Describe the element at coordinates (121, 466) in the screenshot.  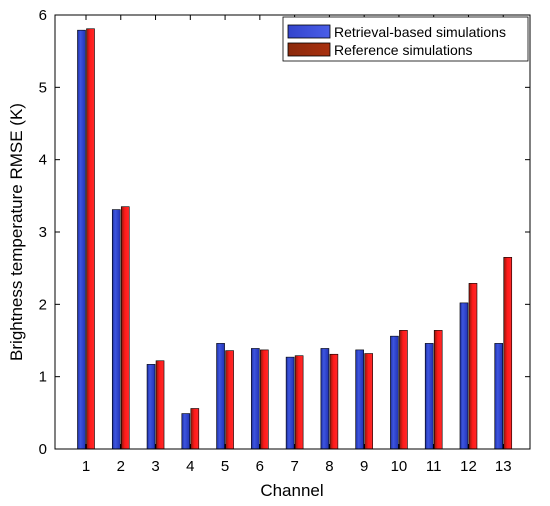
I see `x-tick-label: 2` at that location.